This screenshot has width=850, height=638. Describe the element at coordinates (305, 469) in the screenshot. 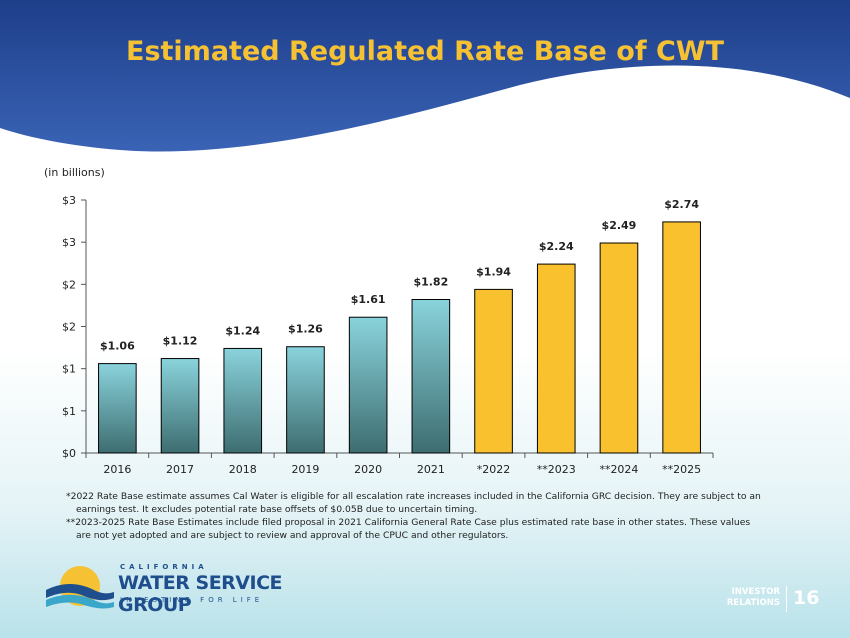

I see `x-tick-label: 2019` at that location.